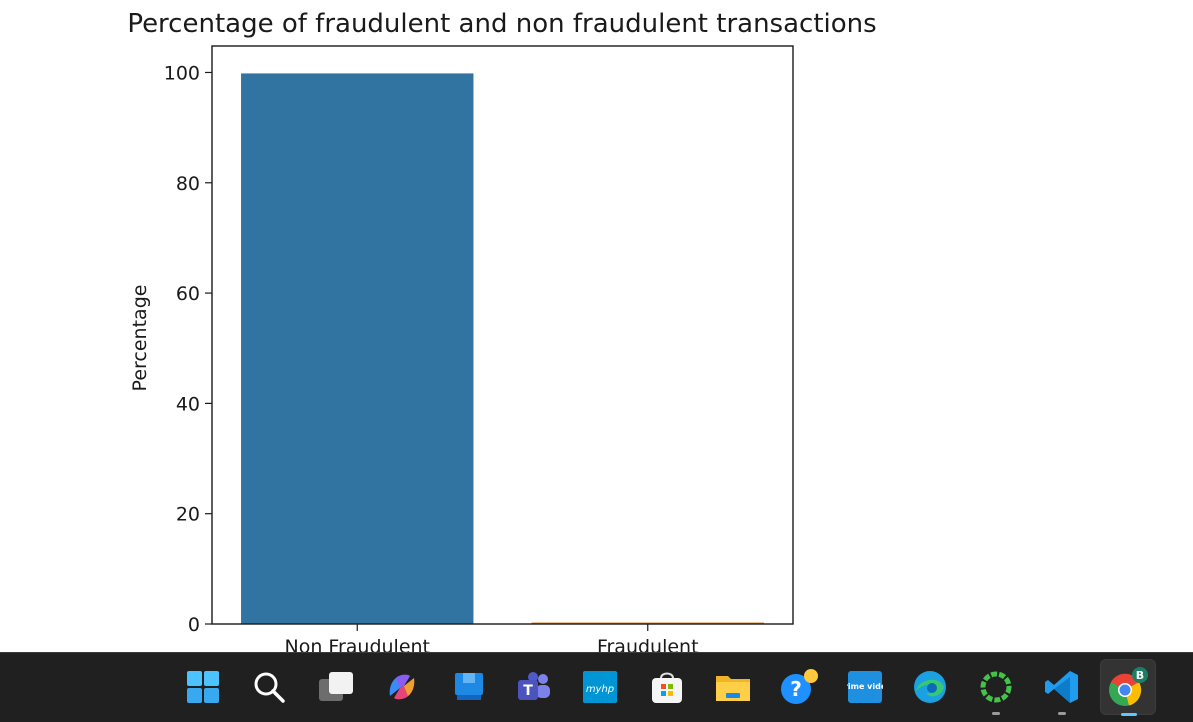 This screenshot has height=722, width=1193. I want to click on svg-text: prime video, so click(865, 686).